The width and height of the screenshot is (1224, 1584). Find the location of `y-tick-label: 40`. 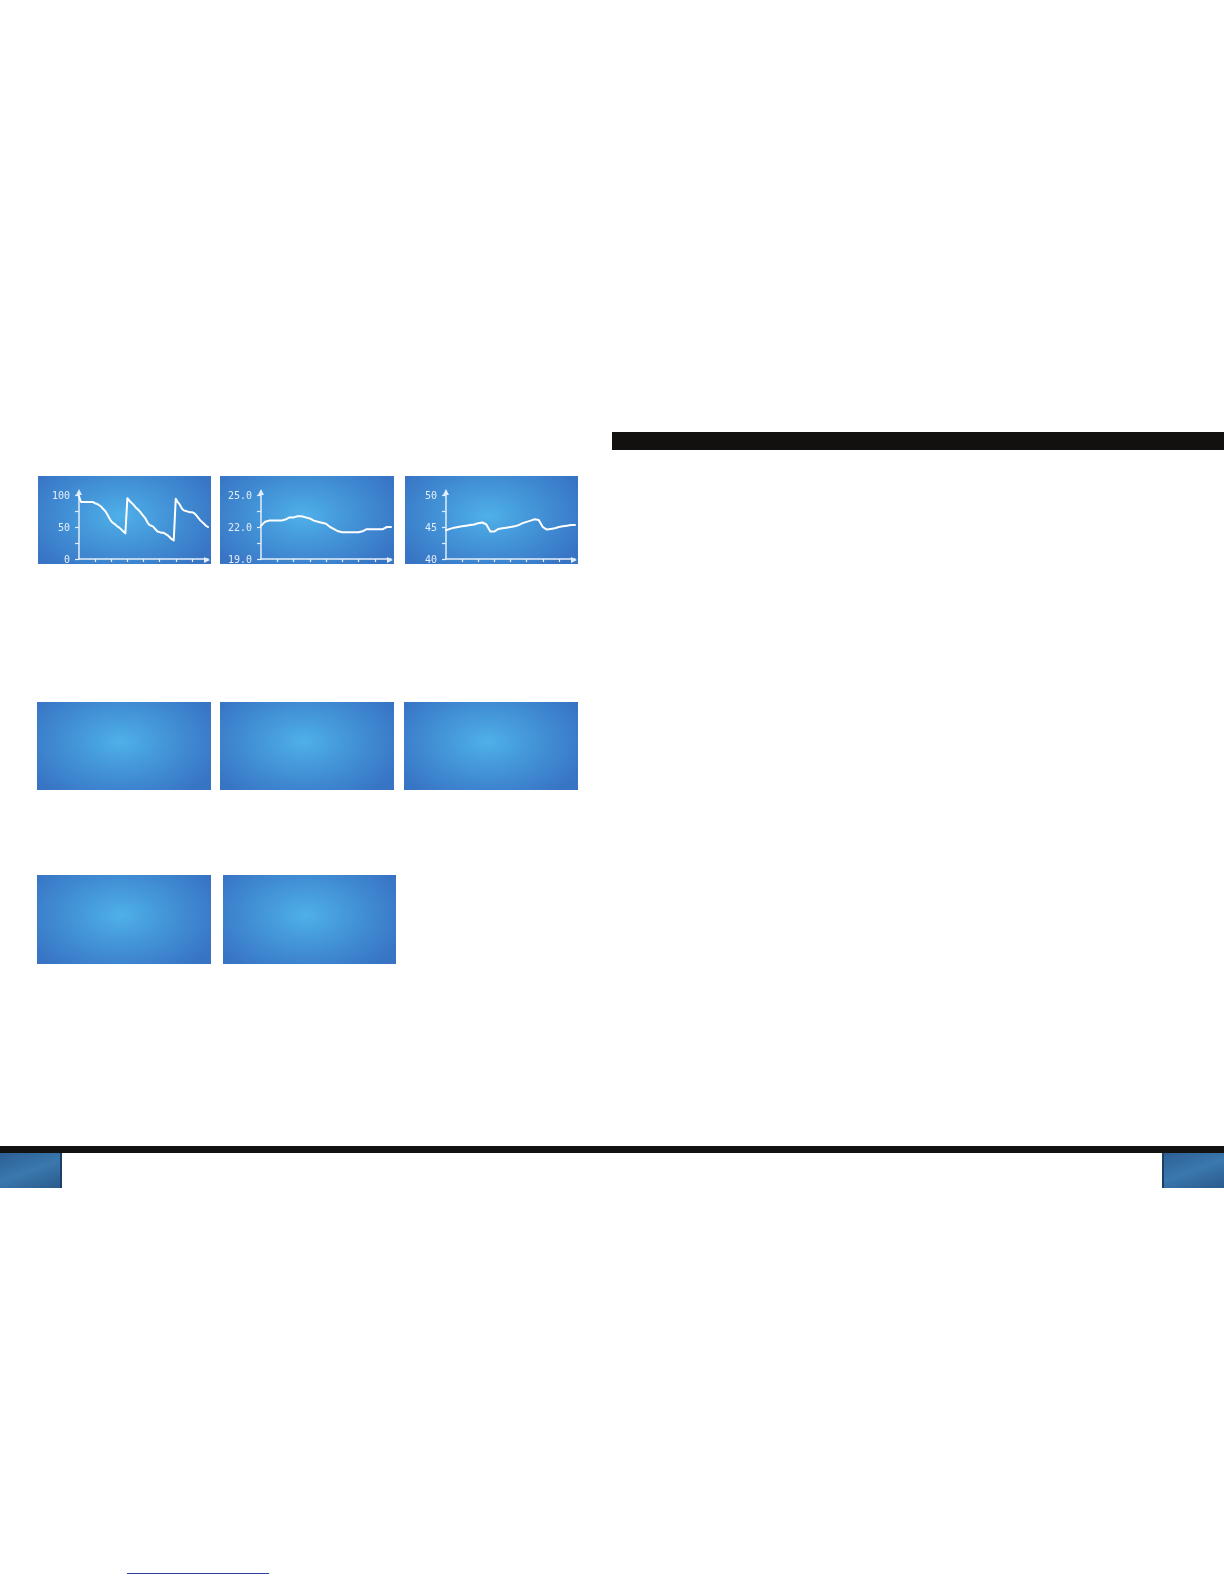

y-tick-label: 40 is located at coordinates (430, 559).